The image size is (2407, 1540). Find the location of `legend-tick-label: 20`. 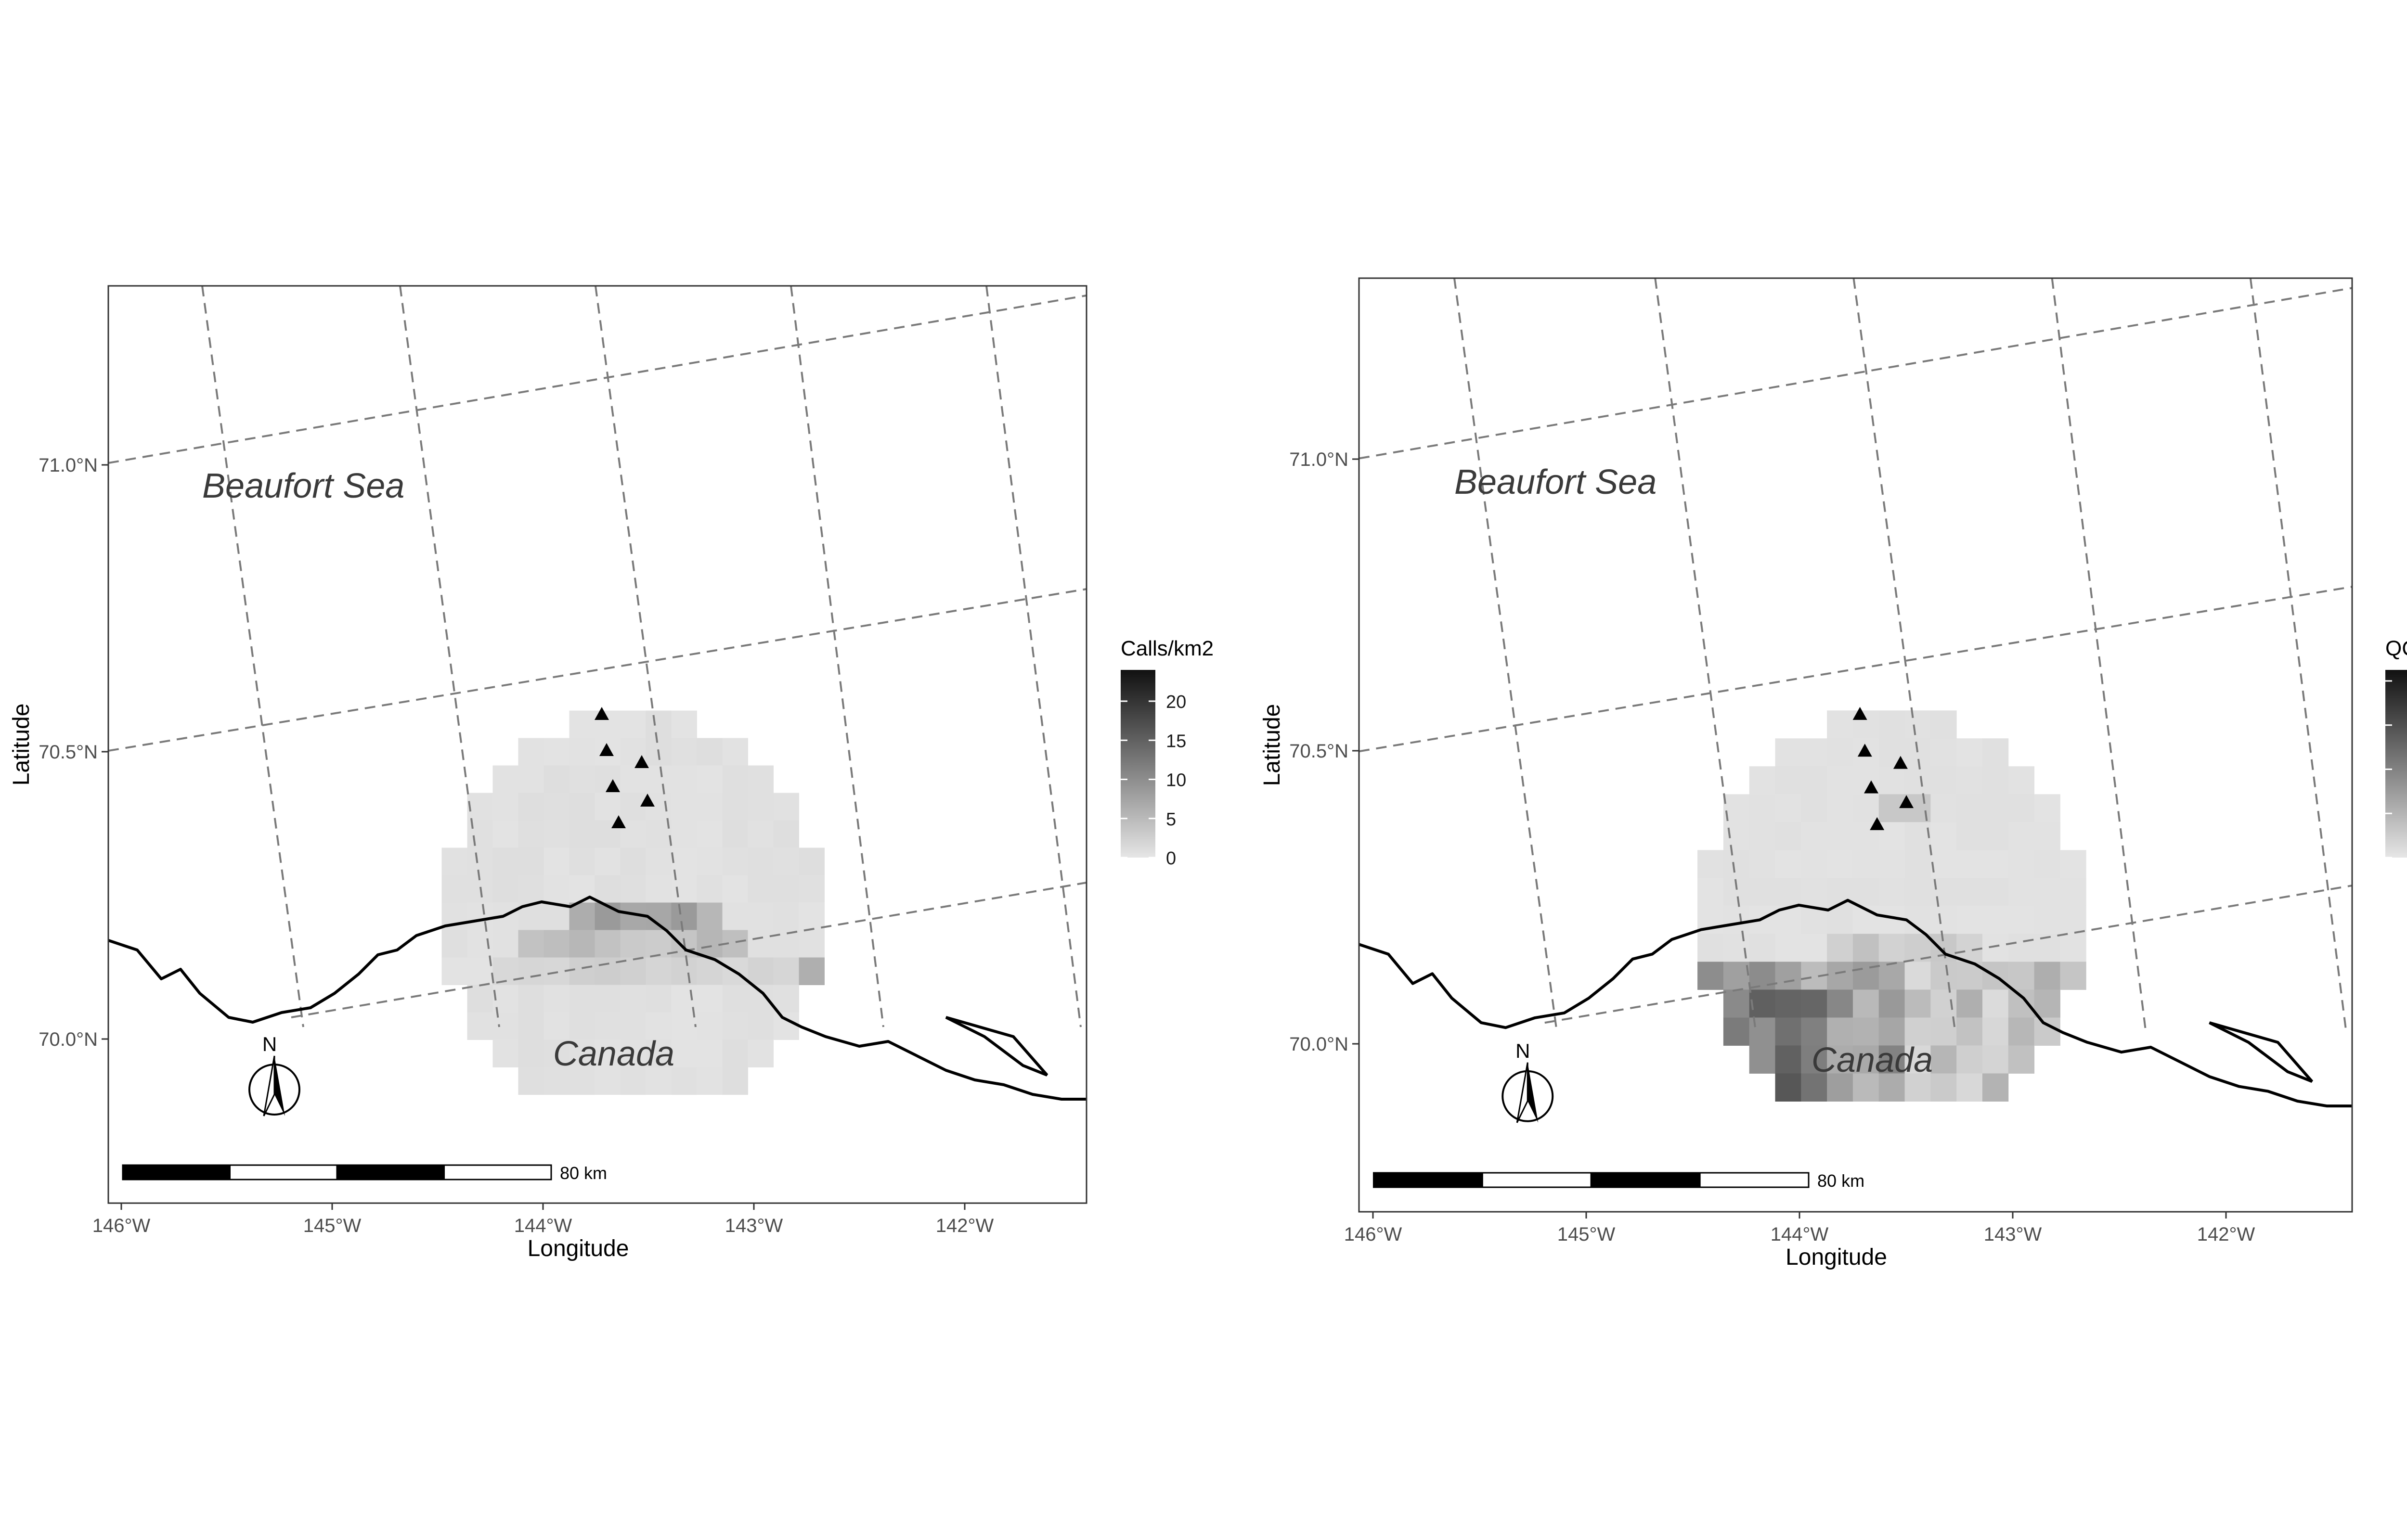

legend-tick-label: 20 is located at coordinates (1176, 702).